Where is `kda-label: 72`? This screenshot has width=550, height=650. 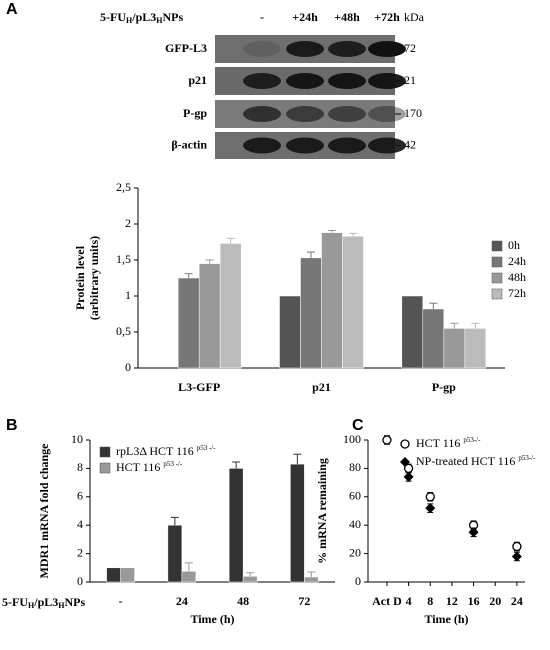
kda-label: 72 is located at coordinates (410, 48).